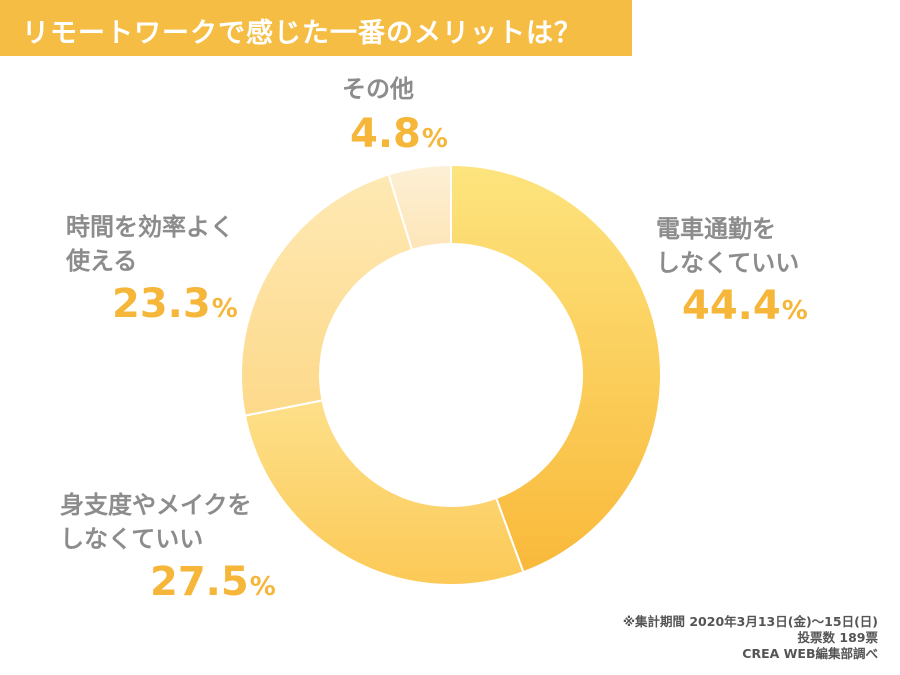 The width and height of the screenshot is (900, 675). I want to click on slice-label-commute: 電車通勤を しなくていい, so click(727, 246).